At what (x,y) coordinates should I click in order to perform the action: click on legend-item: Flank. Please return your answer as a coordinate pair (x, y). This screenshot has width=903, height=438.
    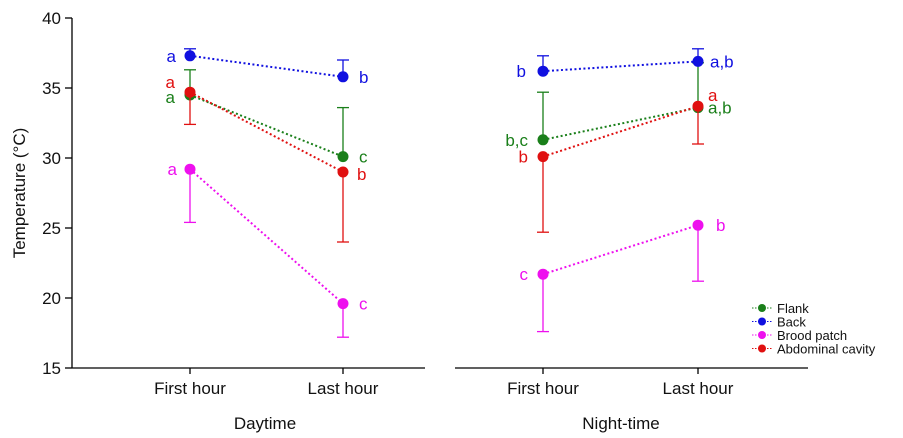
    Looking at the image, I should click on (780, 308).